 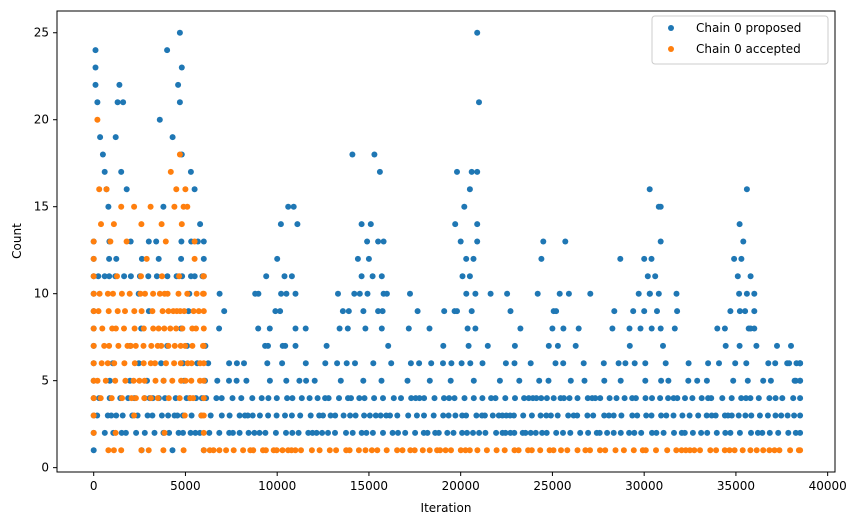 What do you see at coordinates (748, 28) in the screenshot?
I see `legend-label-proposed: Chain 0 proposed` at bounding box center [748, 28].